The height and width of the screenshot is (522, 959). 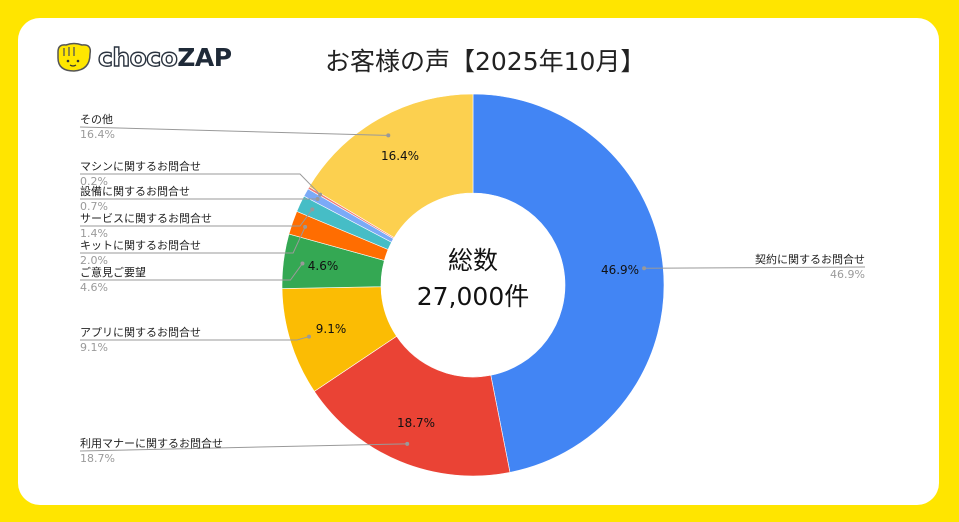 I want to click on legend-value: 1.4%, so click(x=94, y=233).